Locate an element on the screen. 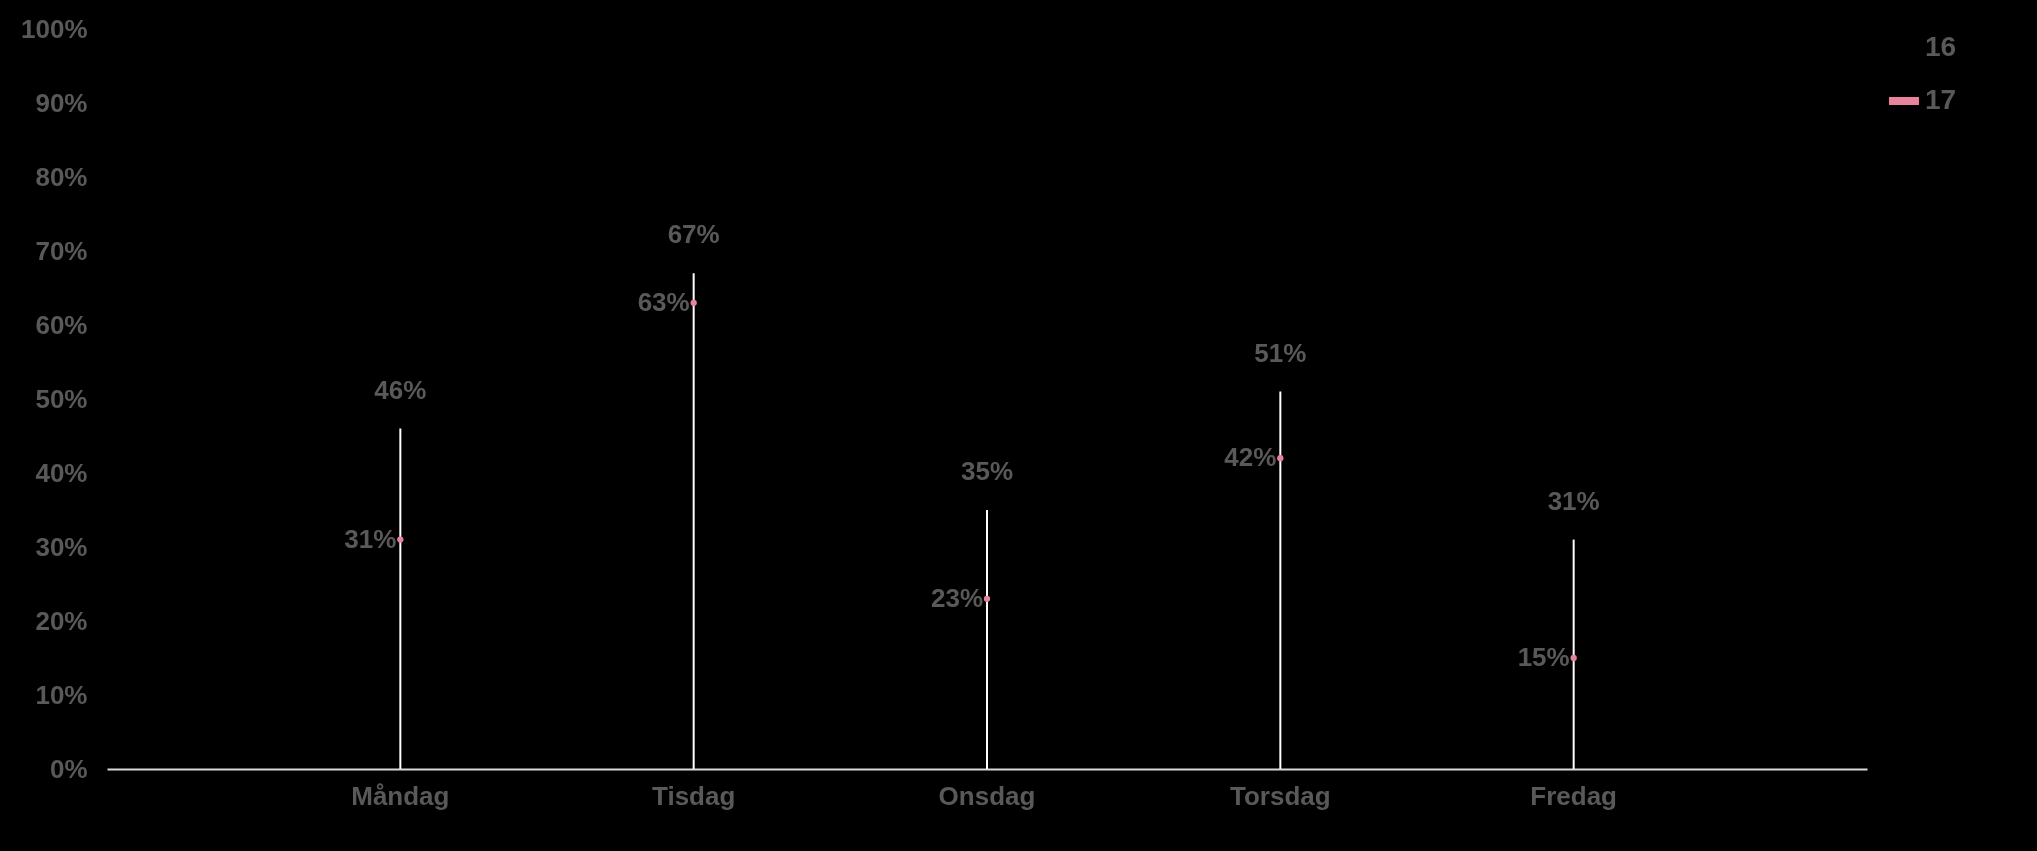  x-tick-label: Tisdag is located at coordinates (694, 795).